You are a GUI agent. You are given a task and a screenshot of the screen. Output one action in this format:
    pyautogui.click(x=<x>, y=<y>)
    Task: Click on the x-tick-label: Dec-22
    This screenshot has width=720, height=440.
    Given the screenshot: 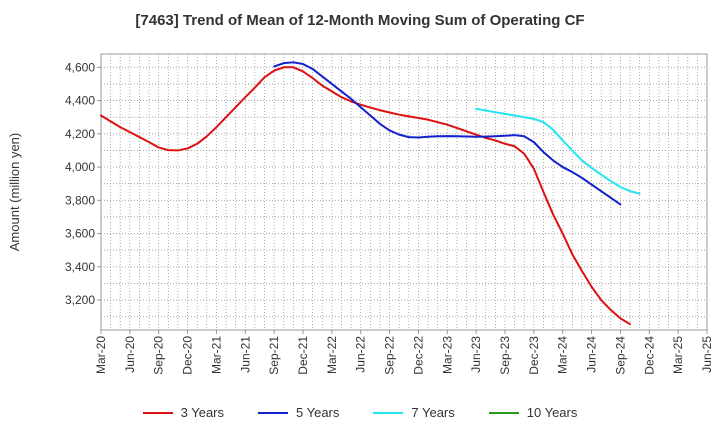 What is the action you would take?
    pyautogui.click(x=418, y=355)
    